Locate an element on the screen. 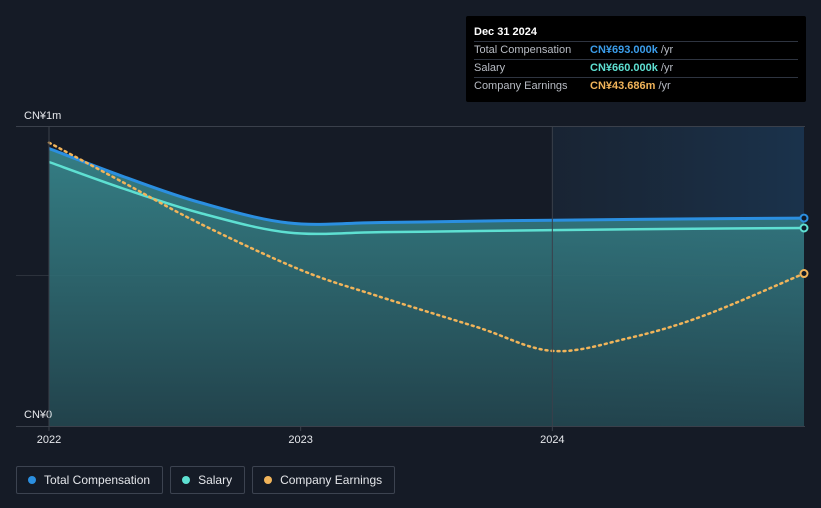 The height and width of the screenshot is (508, 821). series-line-salary is located at coordinates (426, 198).